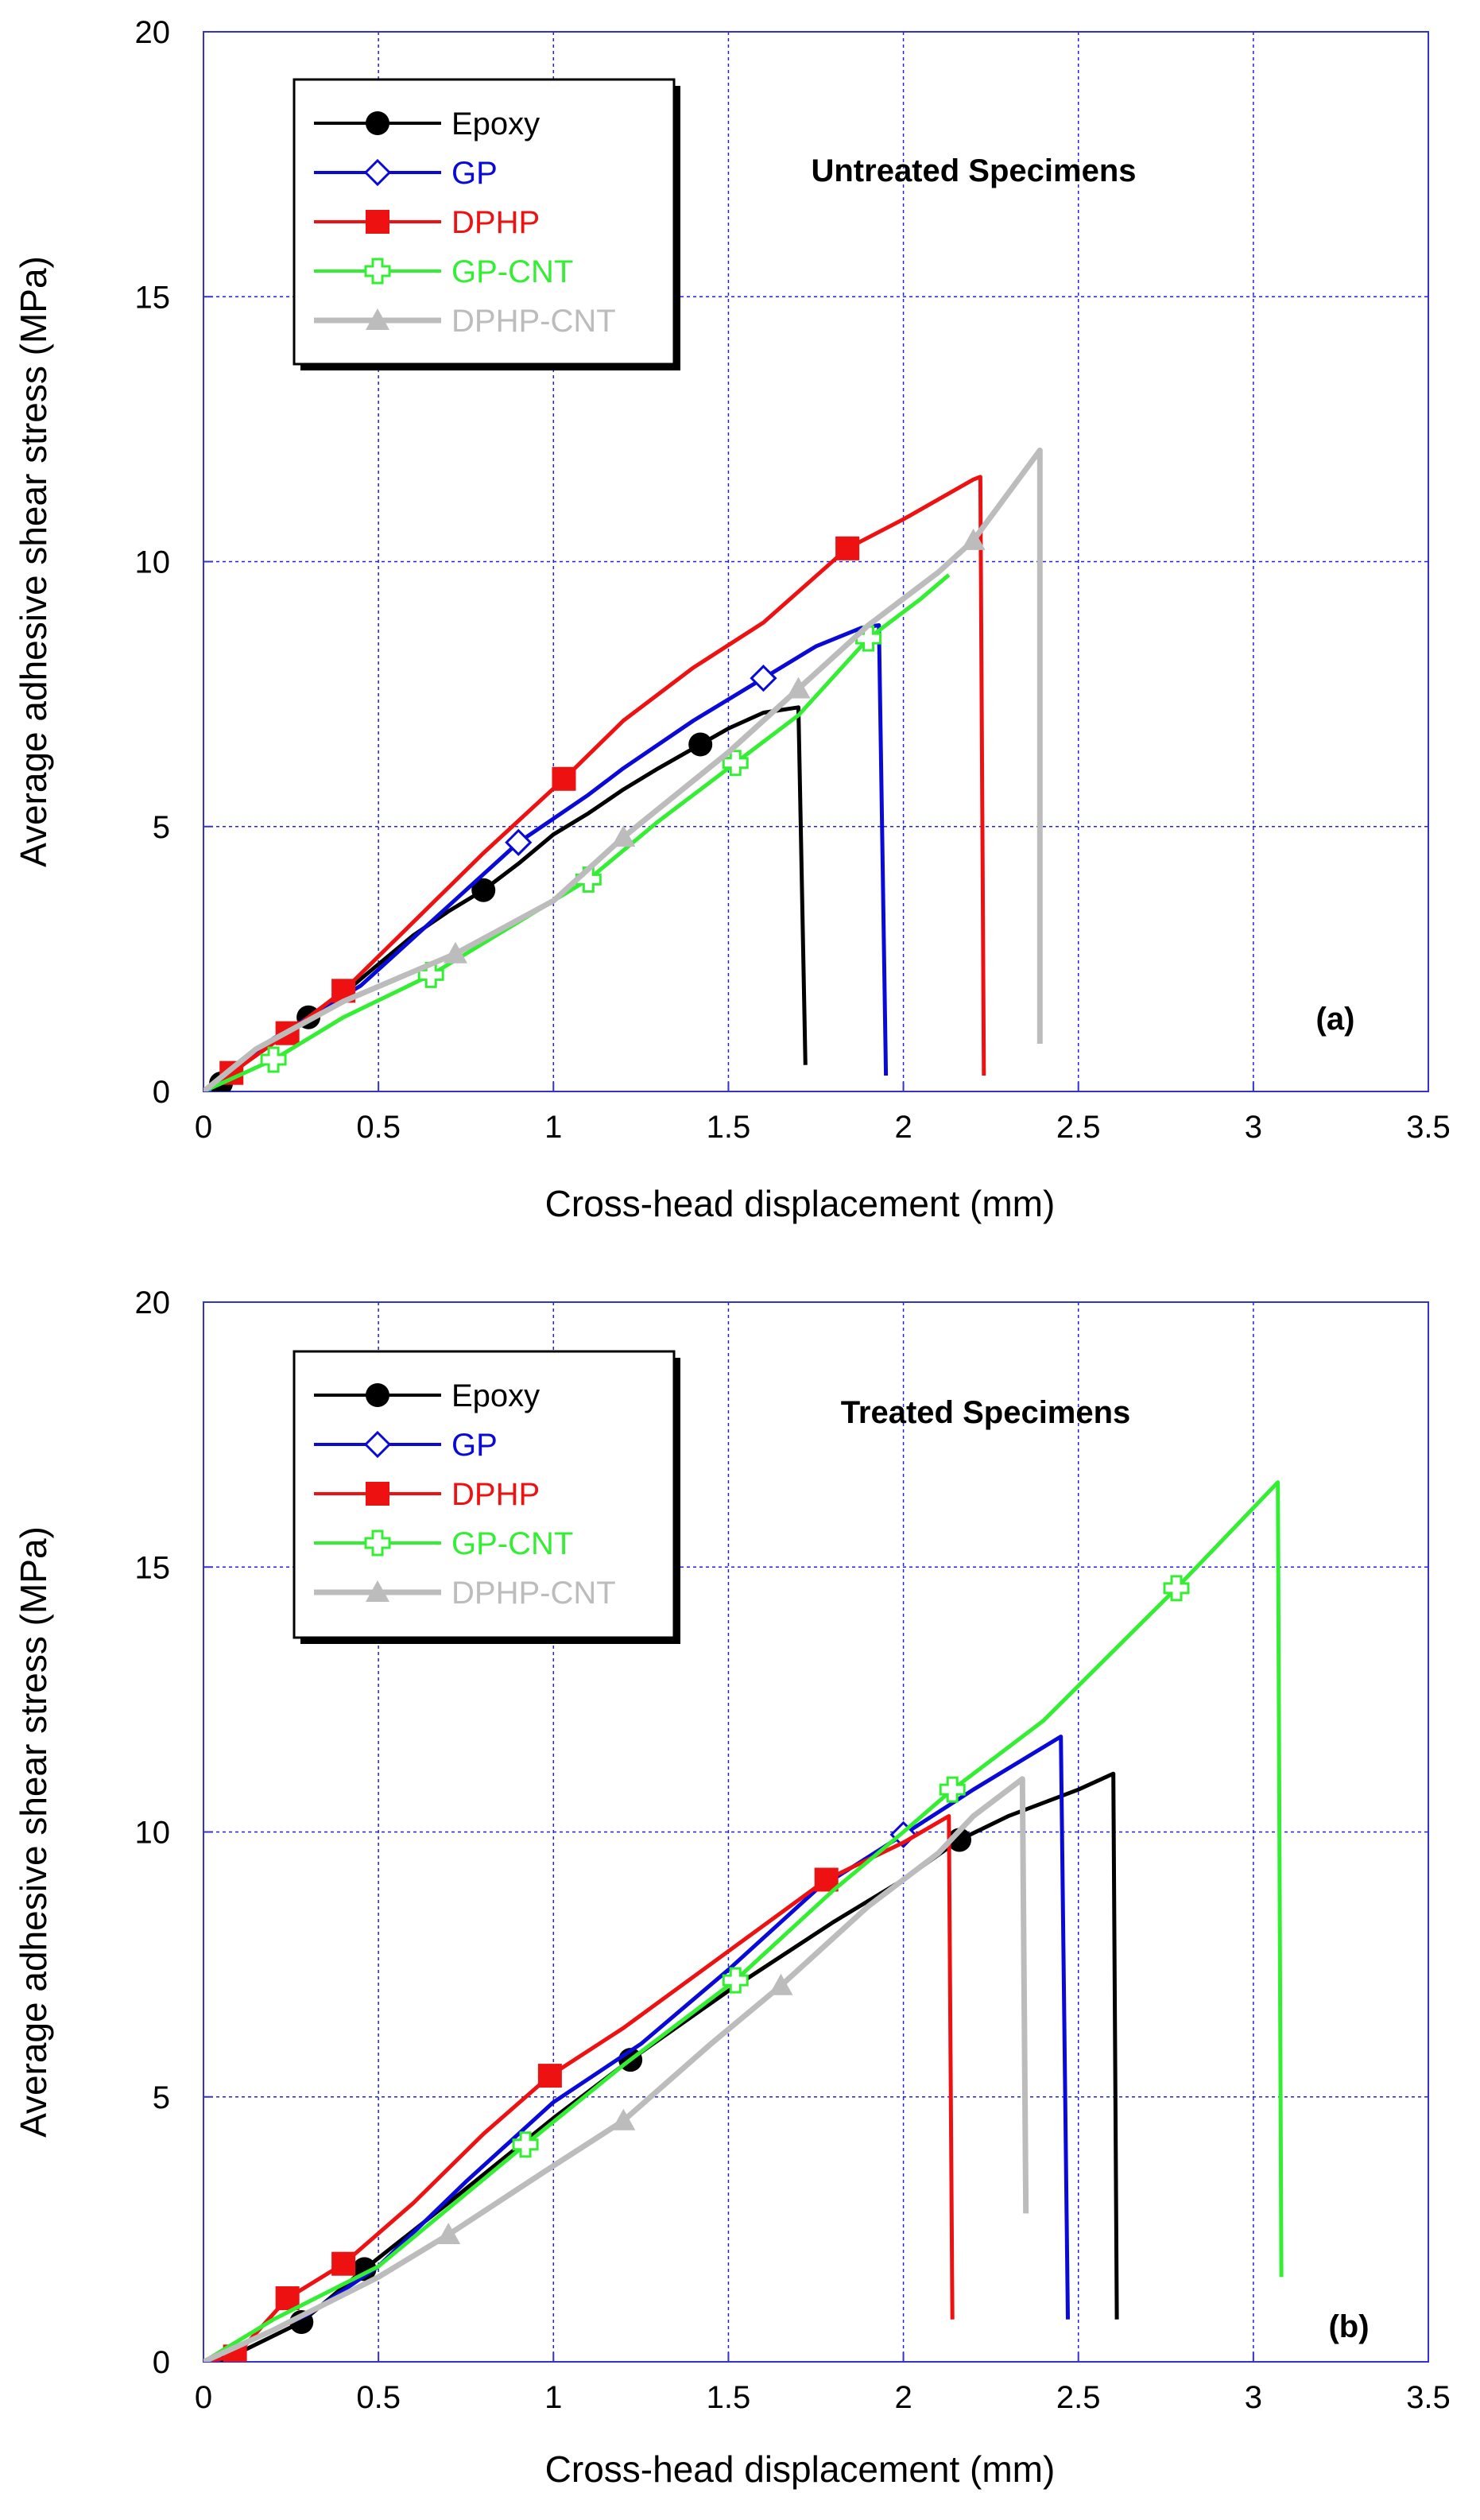 The image size is (1480, 2520). Describe the element at coordinates (616, 2069) in the screenshot. I see `series-line-dphp-cnt` at that location.